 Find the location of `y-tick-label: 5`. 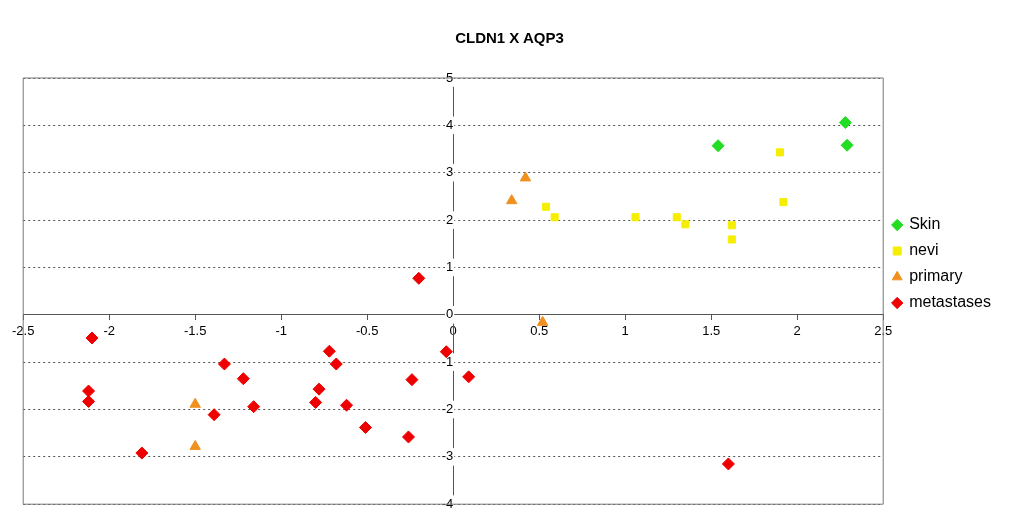

y-tick-label: 5 is located at coordinates (449, 77).